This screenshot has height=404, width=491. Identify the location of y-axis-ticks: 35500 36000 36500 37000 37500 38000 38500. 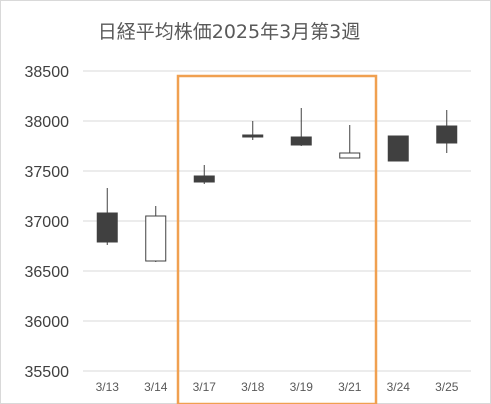
(47, 222).